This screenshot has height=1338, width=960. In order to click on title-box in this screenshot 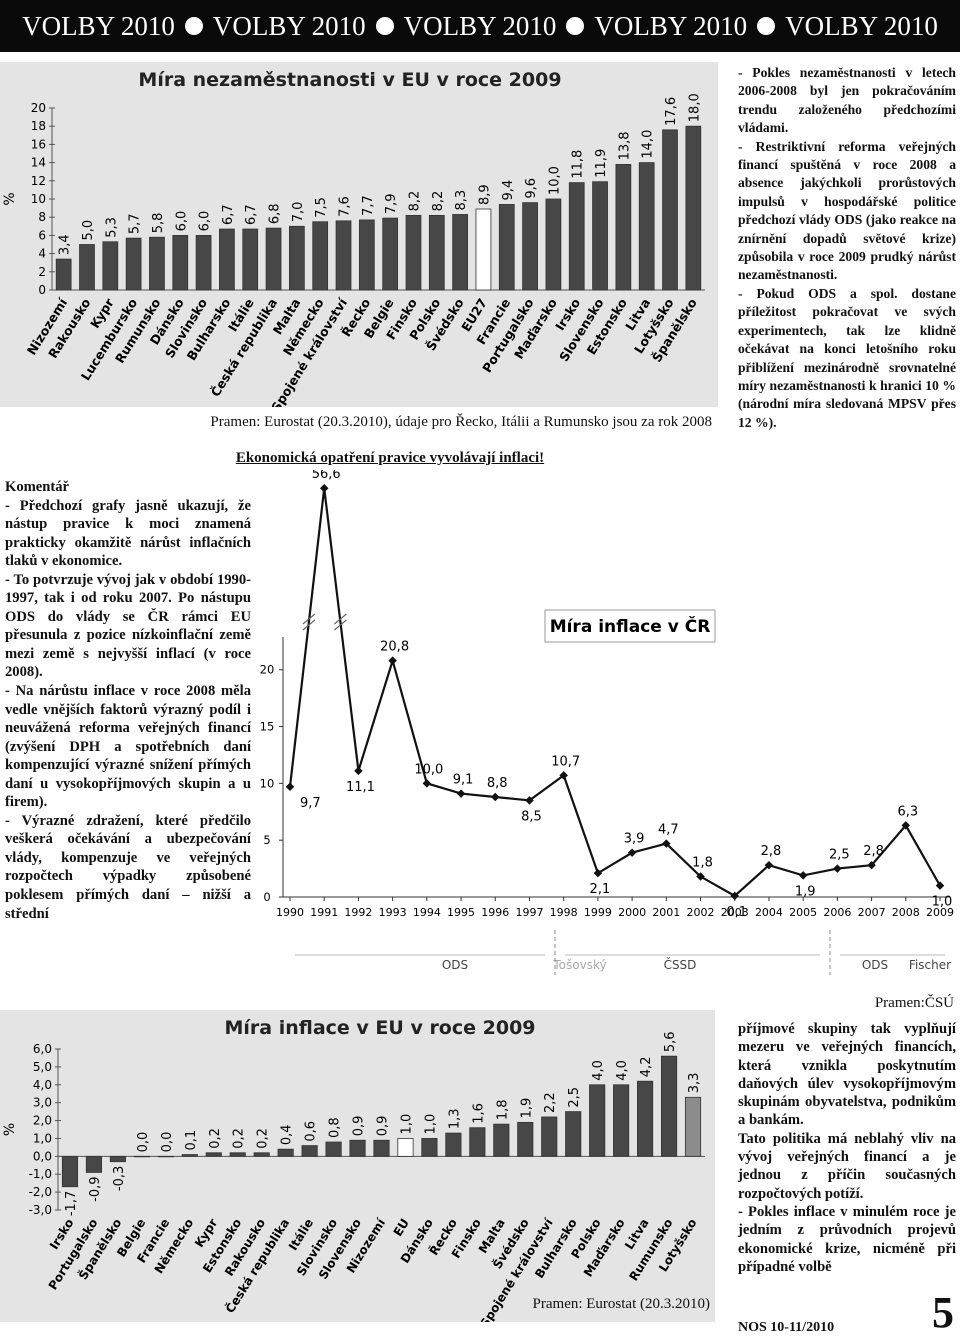, I will do `click(630, 626)`.